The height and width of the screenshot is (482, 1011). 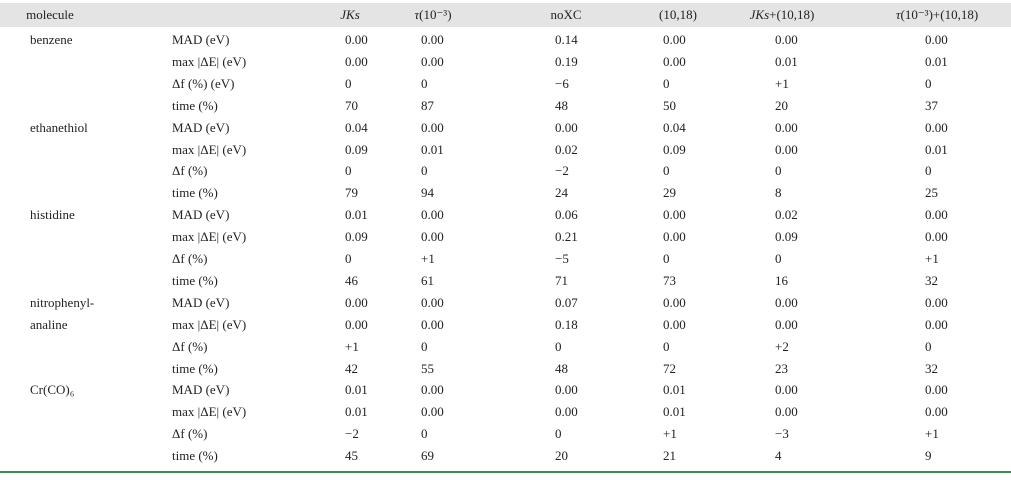 I want to click on cell-value: −6, so click(x=562, y=83).